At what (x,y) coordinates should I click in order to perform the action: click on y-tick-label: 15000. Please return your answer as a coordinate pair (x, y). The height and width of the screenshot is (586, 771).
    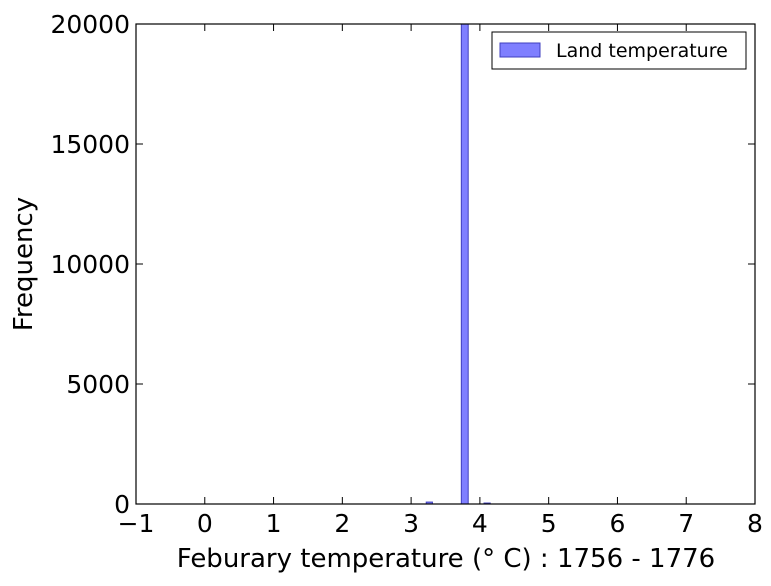
    Looking at the image, I should click on (90, 144).